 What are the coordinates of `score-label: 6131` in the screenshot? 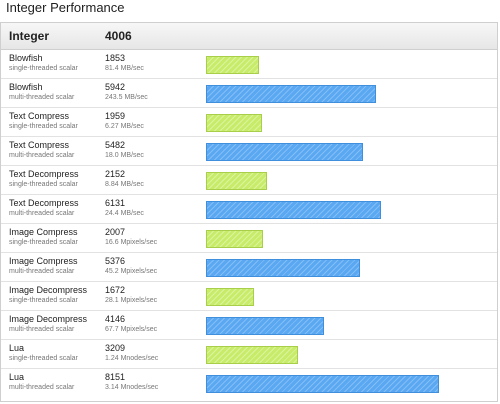 It's located at (115, 203).